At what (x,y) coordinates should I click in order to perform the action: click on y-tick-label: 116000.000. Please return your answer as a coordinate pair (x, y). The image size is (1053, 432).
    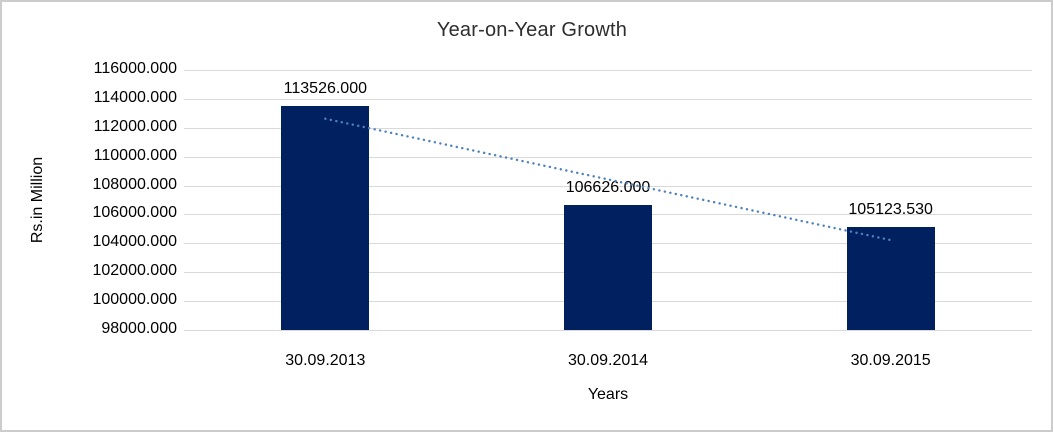
    Looking at the image, I should click on (135, 68).